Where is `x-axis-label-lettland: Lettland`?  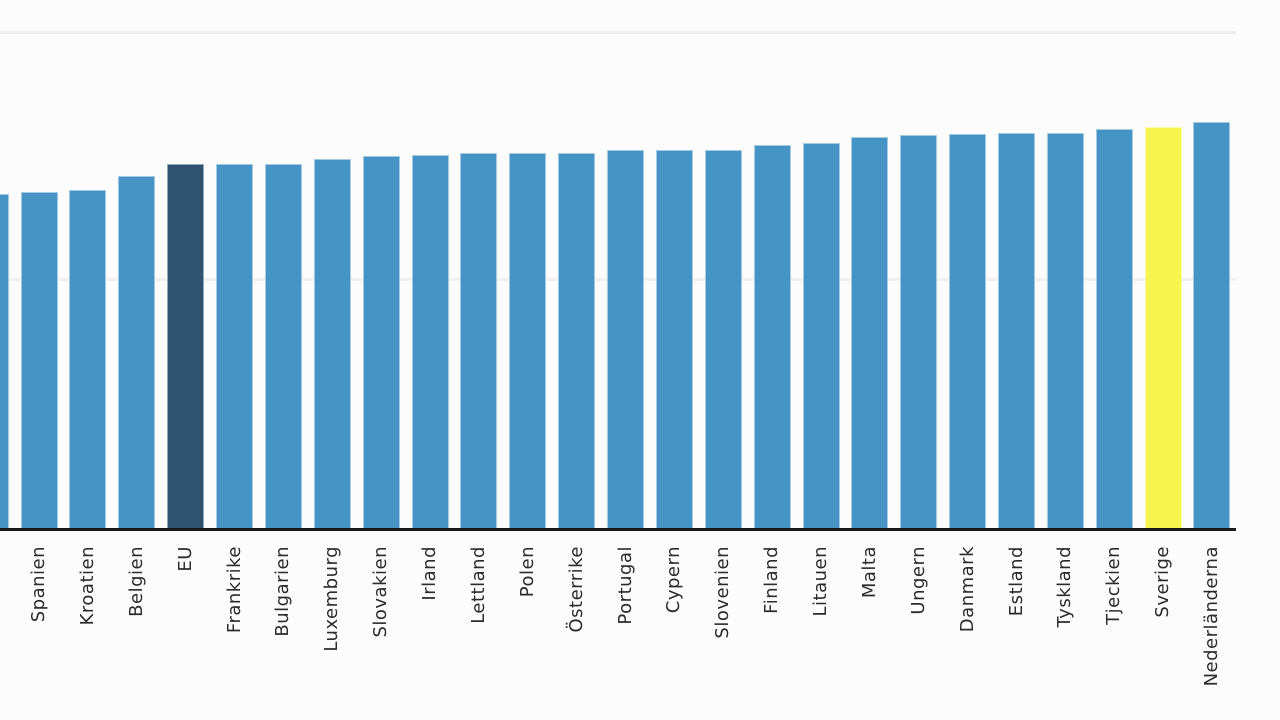 x-axis-label-lettland: Lettland is located at coordinates (478, 585).